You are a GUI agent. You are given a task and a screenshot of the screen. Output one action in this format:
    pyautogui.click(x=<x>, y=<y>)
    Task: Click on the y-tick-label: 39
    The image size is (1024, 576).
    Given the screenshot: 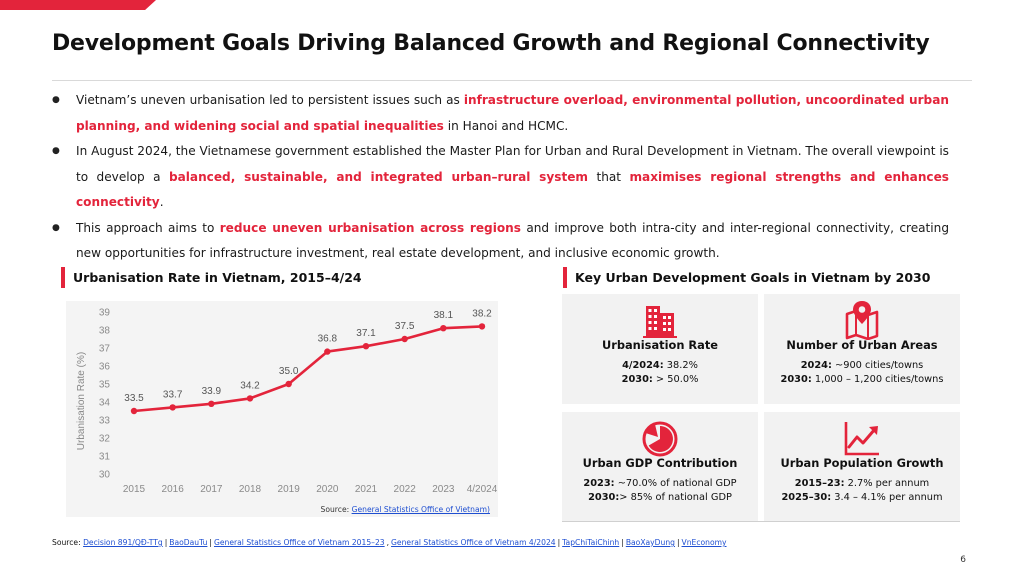 What is the action you would take?
    pyautogui.click(x=105, y=313)
    